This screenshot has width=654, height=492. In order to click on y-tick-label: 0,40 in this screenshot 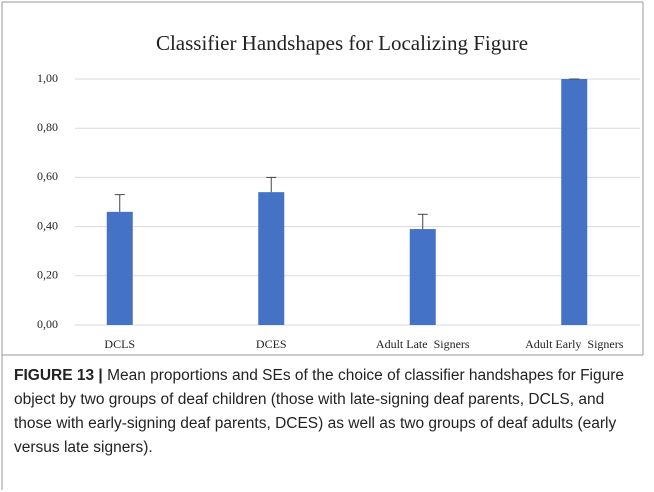, I will do `click(47, 225)`.